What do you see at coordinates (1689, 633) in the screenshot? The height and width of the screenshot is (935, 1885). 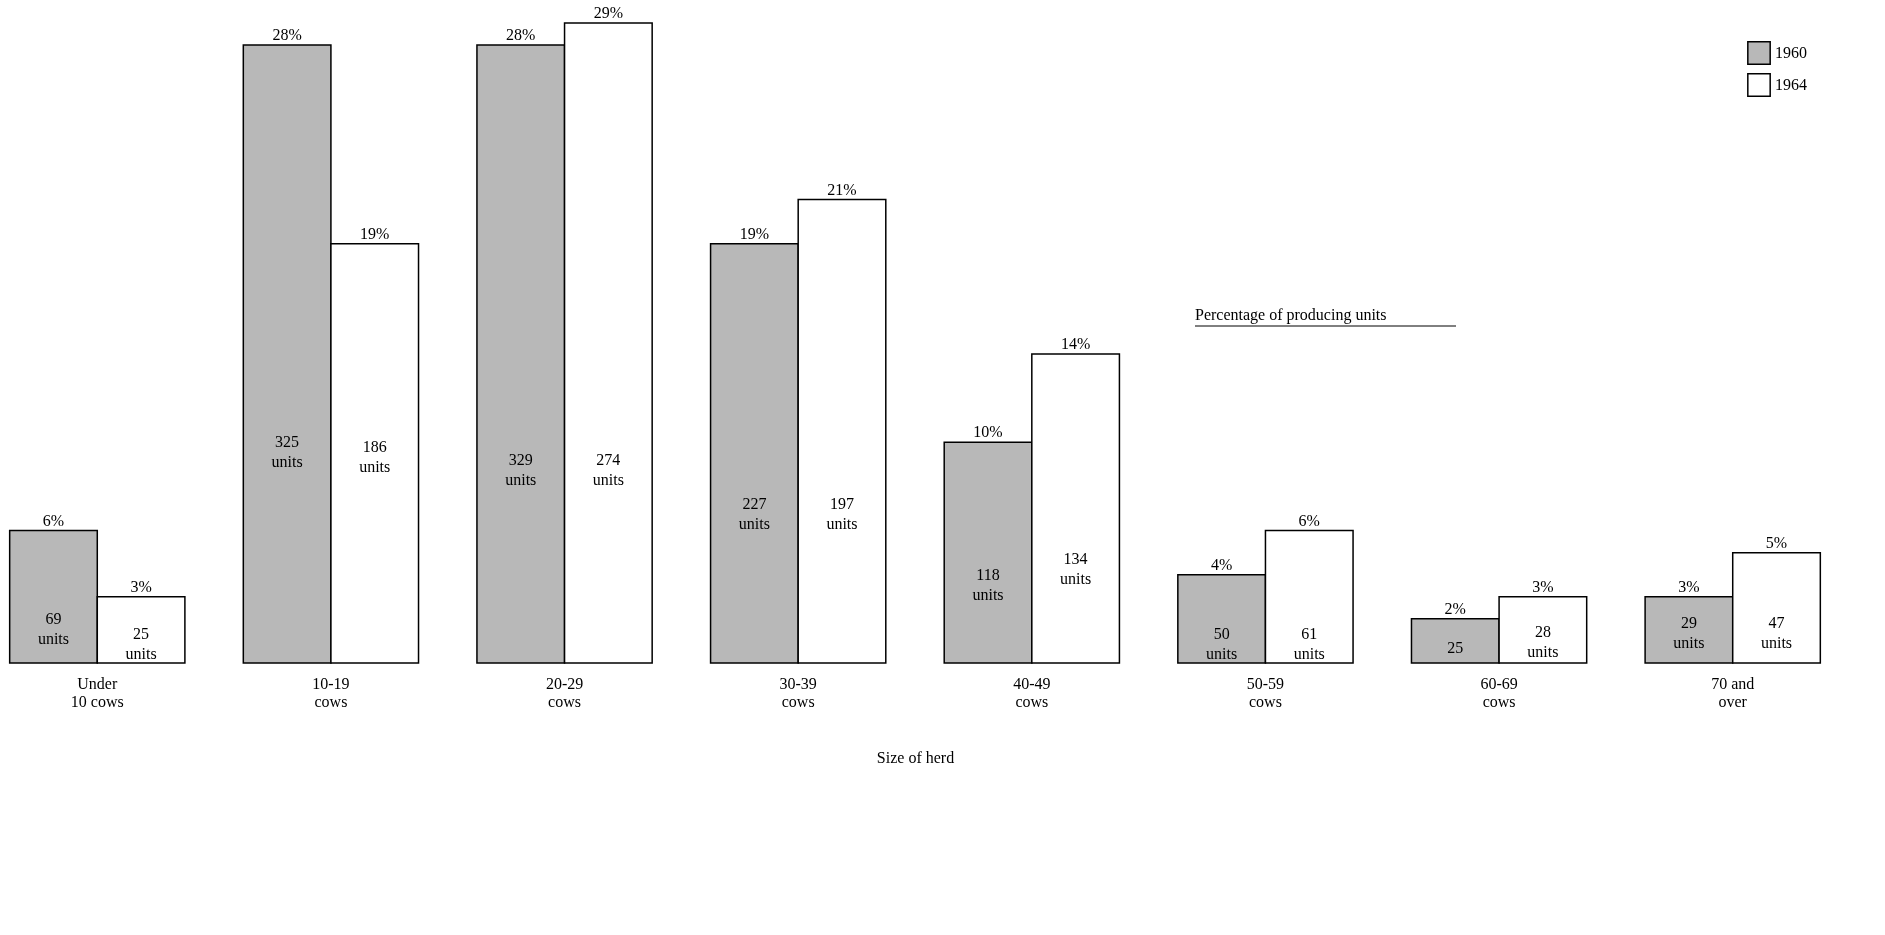 I see `annotation: 29 units` at bounding box center [1689, 633].